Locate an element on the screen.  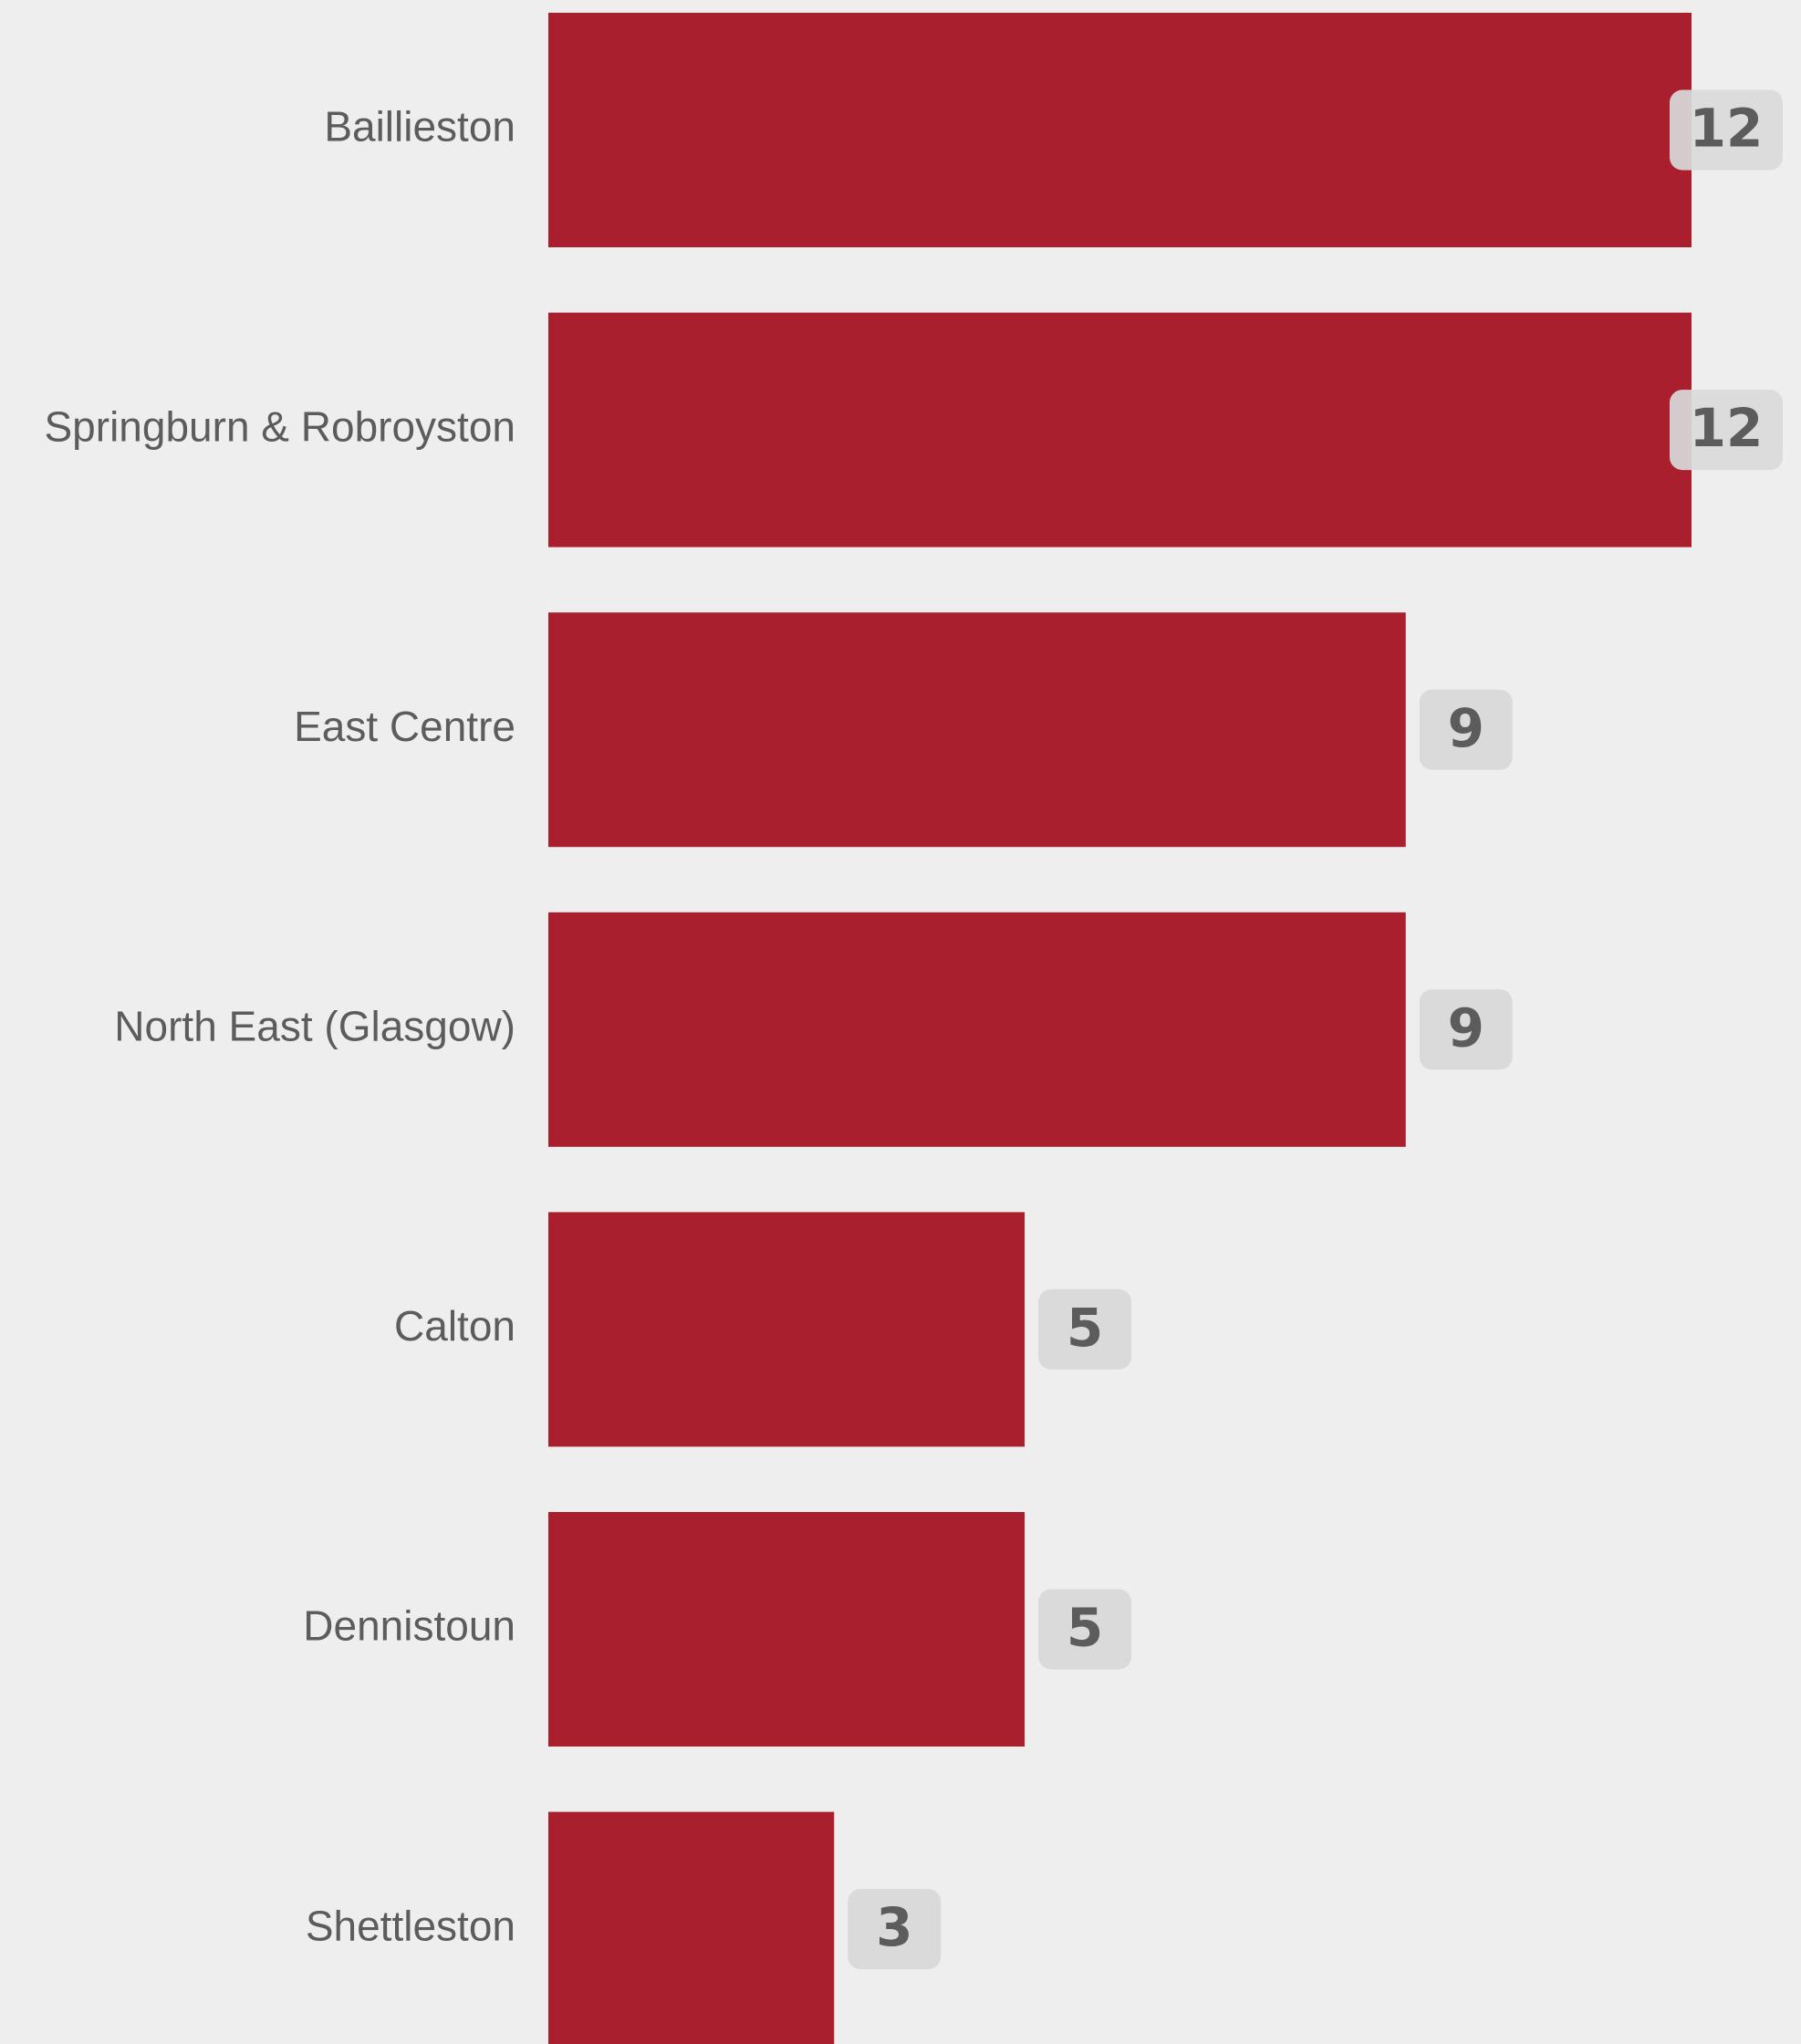
category-label: East Centre is located at coordinates (404, 726).